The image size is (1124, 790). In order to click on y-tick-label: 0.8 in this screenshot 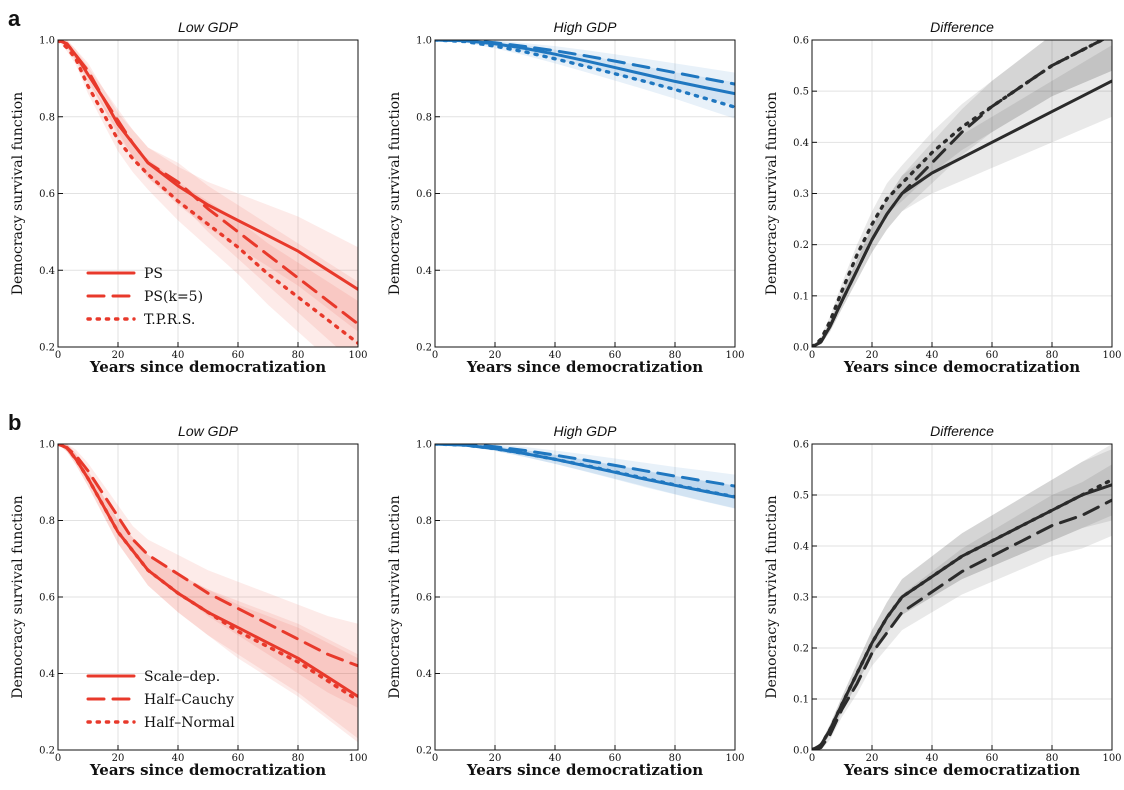, I will do `click(424, 117)`.